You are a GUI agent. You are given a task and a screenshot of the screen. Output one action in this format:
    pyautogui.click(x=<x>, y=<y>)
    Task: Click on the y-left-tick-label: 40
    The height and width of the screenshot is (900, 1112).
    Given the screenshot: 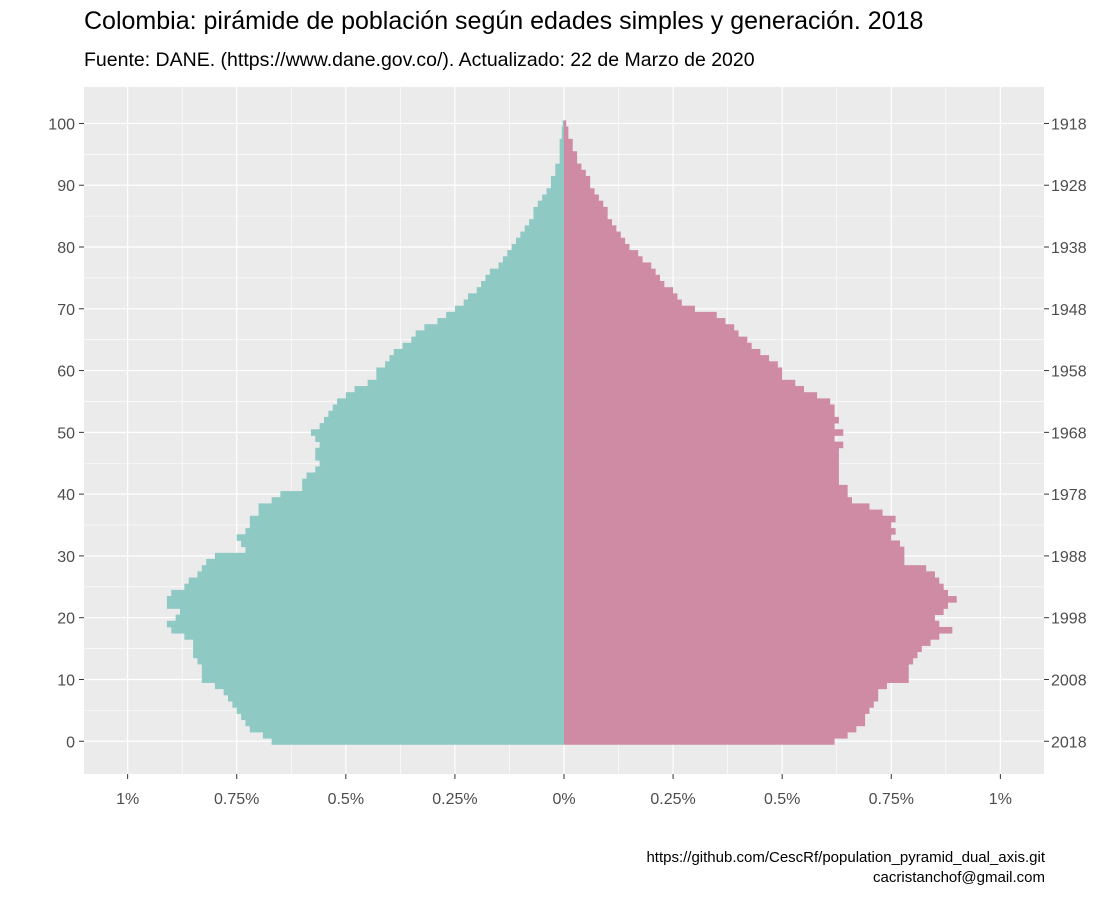 What is the action you would take?
    pyautogui.click(x=66, y=495)
    